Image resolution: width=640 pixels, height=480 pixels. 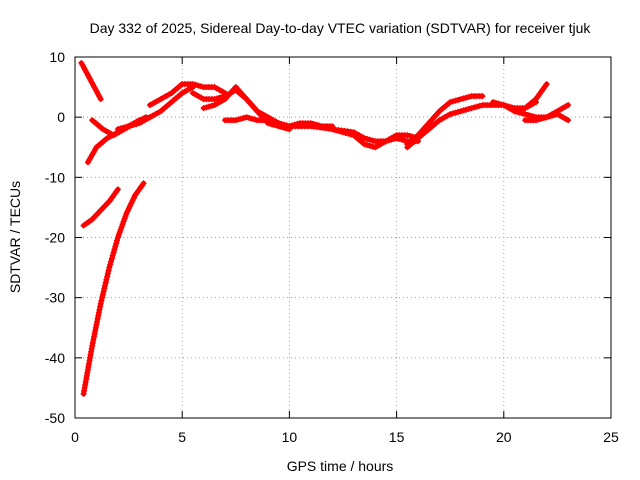 I want to click on y-tick-label: -30, so click(x=55, y=298).